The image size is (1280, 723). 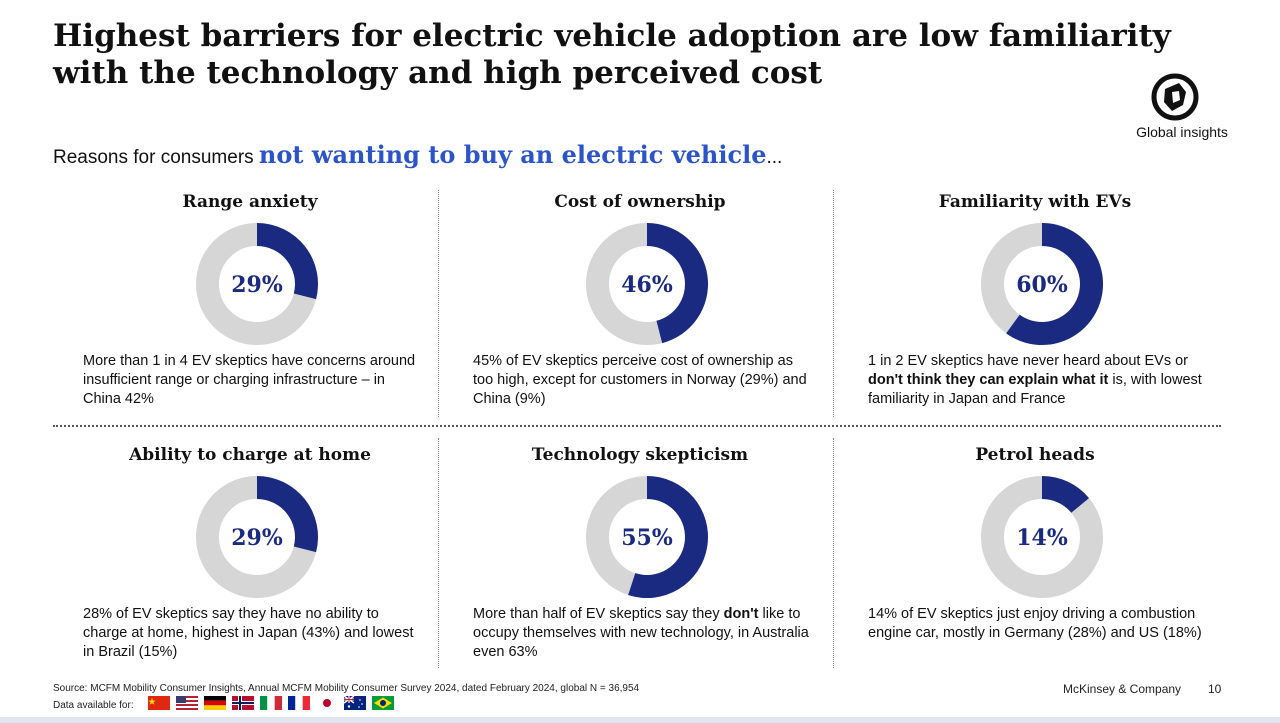 I want to click on australia-flag, so click(x=355, y=703).